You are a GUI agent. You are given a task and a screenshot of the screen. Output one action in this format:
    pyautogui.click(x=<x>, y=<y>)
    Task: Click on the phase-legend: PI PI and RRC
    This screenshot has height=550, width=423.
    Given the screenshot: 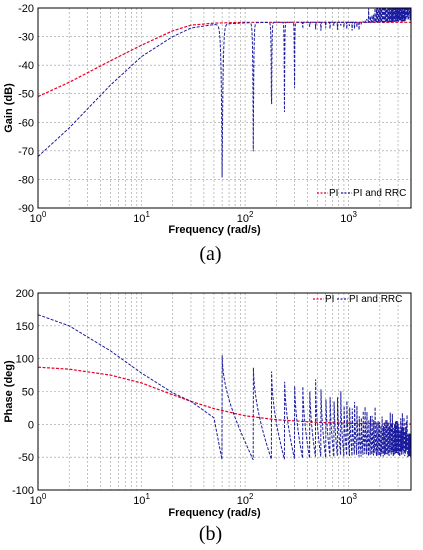 What is the action you would take?
    pyautogui.click(x=357, y=299)
    